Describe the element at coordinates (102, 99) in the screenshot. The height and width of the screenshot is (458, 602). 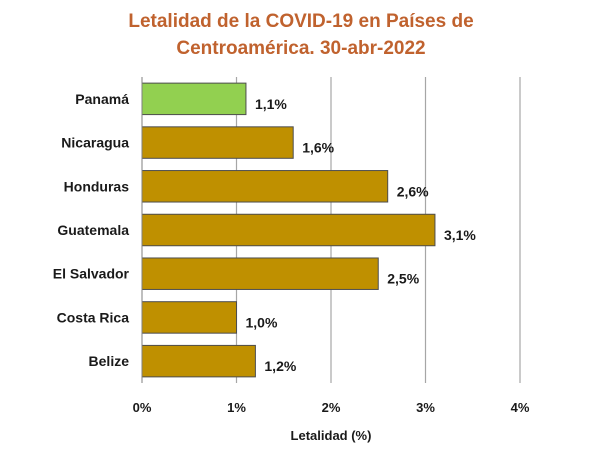
I see `category-label: Panamá` at that location.